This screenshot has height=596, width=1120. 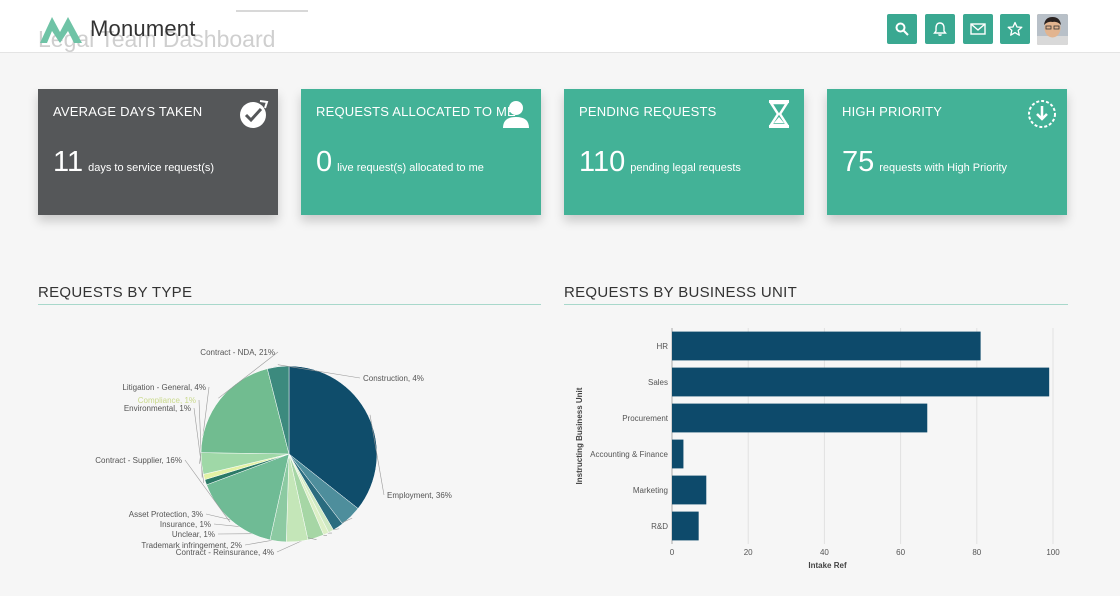 I want to click on top-bar: Legal Team Dashboard Monument, so click(x=560, y=26).